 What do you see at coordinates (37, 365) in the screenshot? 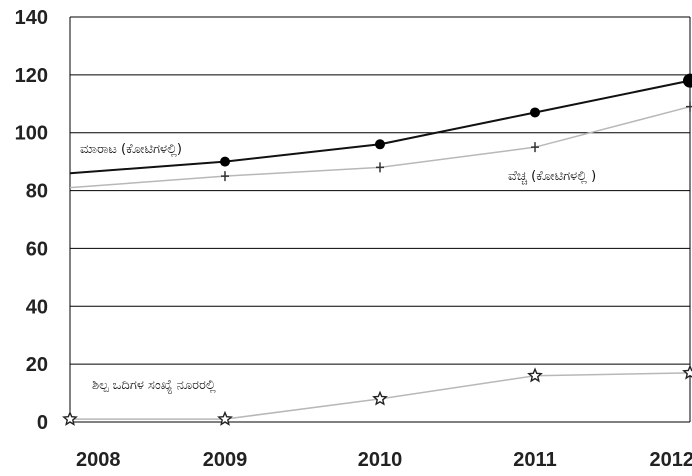
I see `y-tick-20: 20` at bounding box center [37, 365].